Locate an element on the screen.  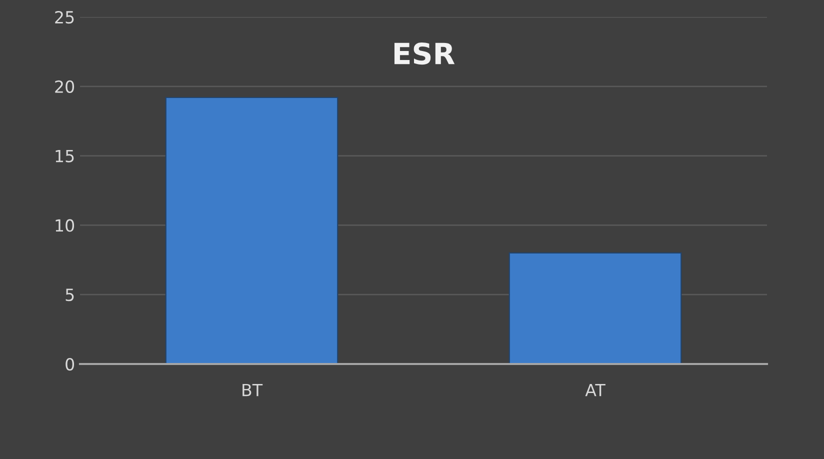
y-tick-label: 10 is located at coordinates (65, 225).